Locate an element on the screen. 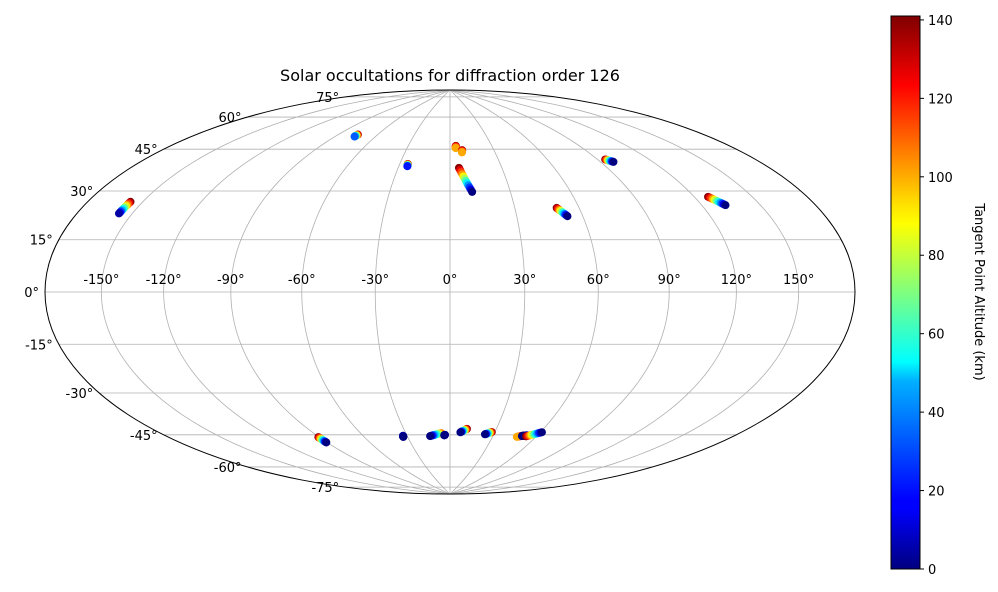 Image resolution: width=998 pixels, height=592 pixels. colorbar-tick-label: 80 is located at coordinates (936, 256).